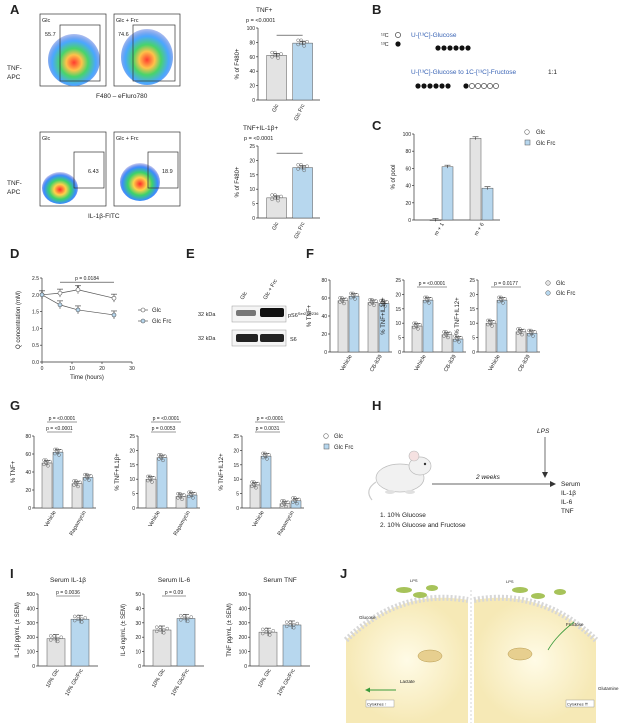 This screenshot has height=723, width=636. I want to click on chart-i-3-point, so click(263, 633).